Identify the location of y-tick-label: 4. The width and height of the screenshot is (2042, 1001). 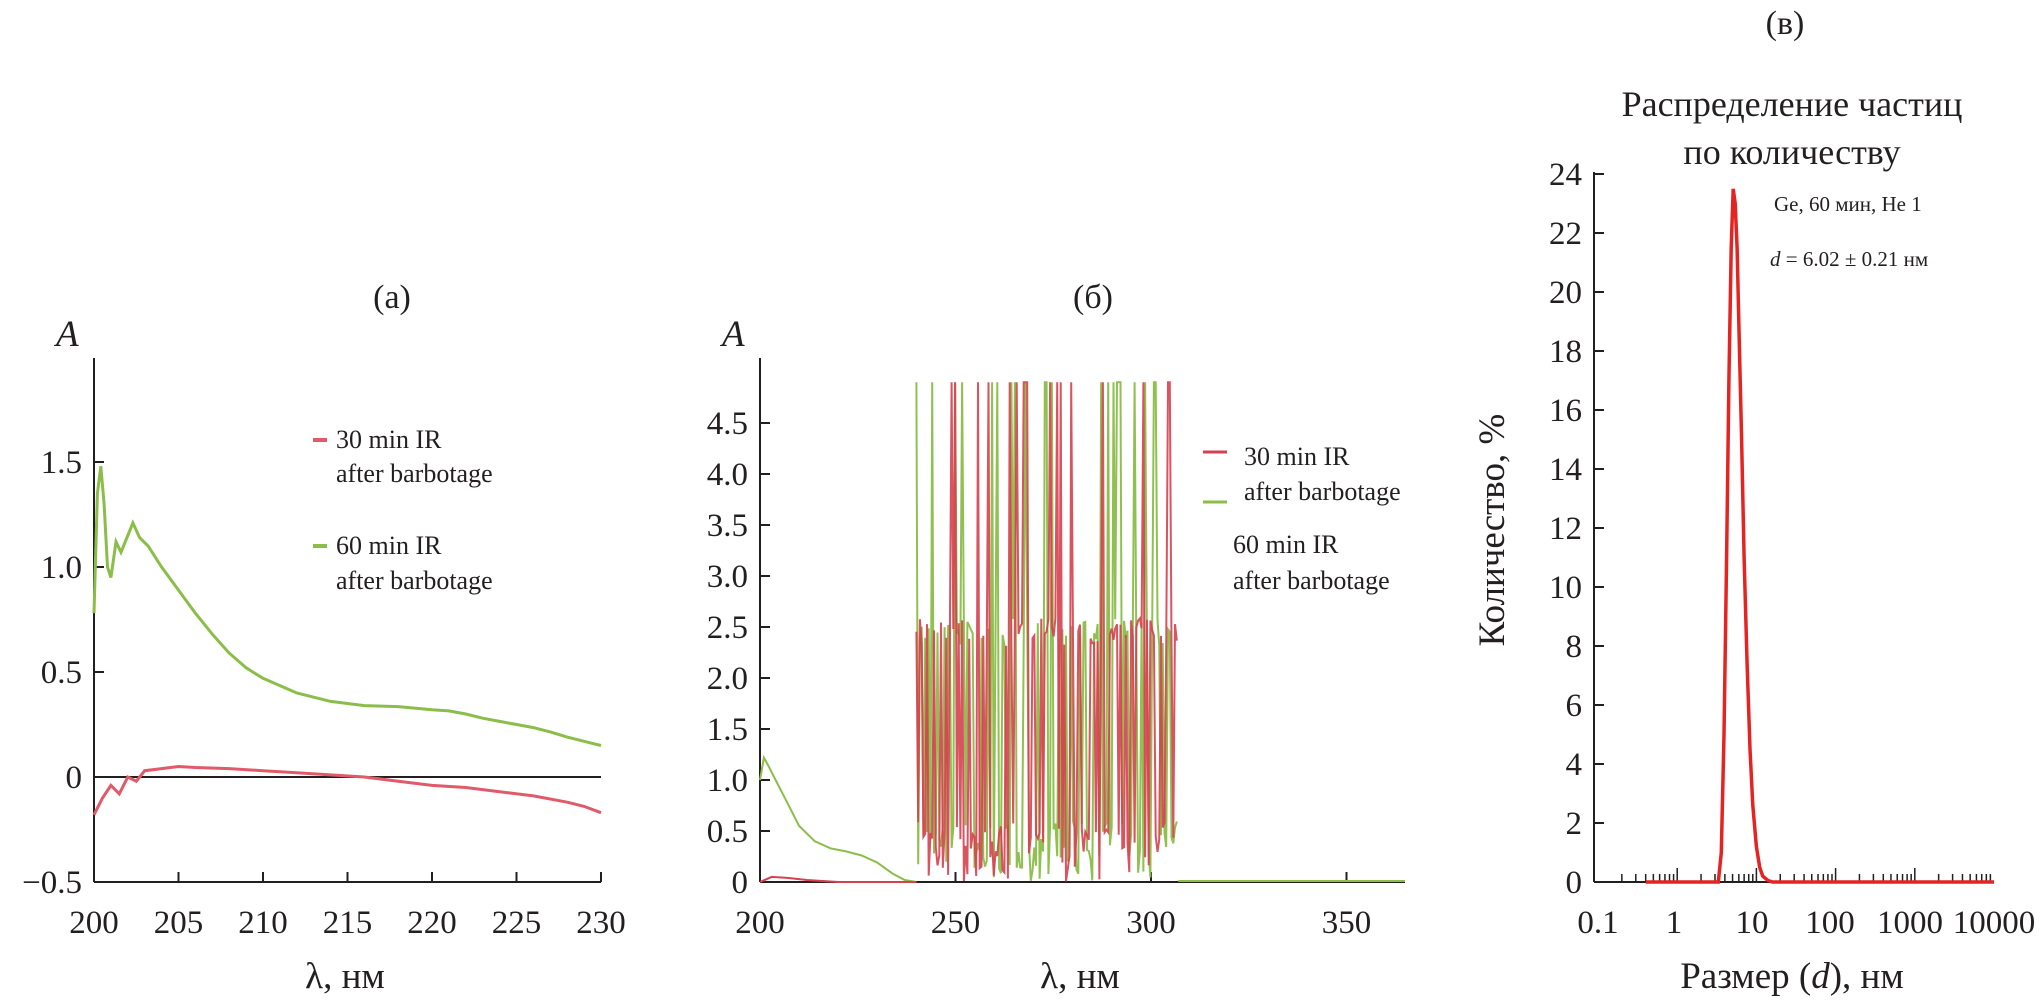
(1574, 765).